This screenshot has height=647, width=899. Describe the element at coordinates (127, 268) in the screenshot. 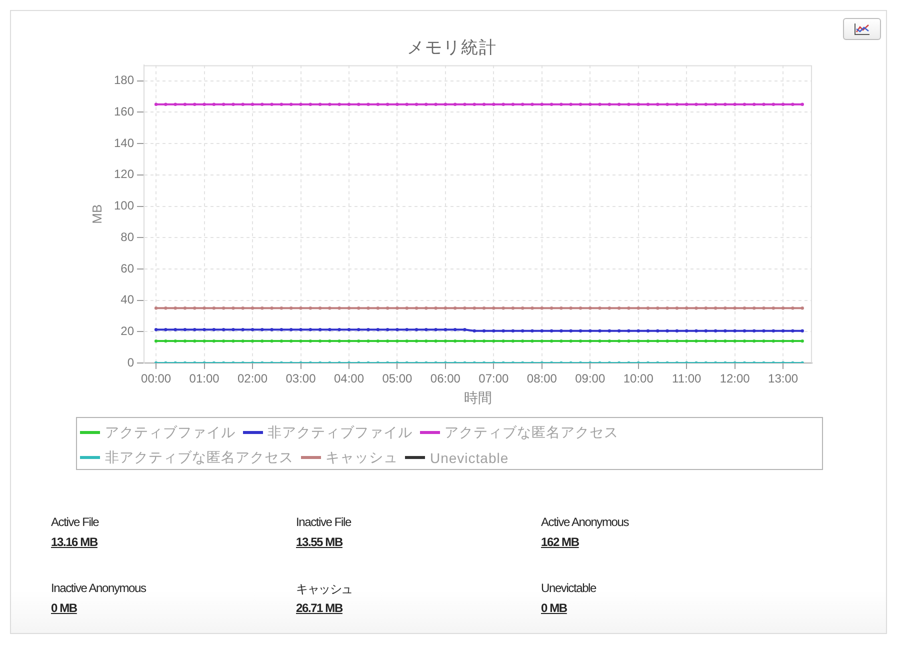

I see `y-tick-label: 60` at that location.